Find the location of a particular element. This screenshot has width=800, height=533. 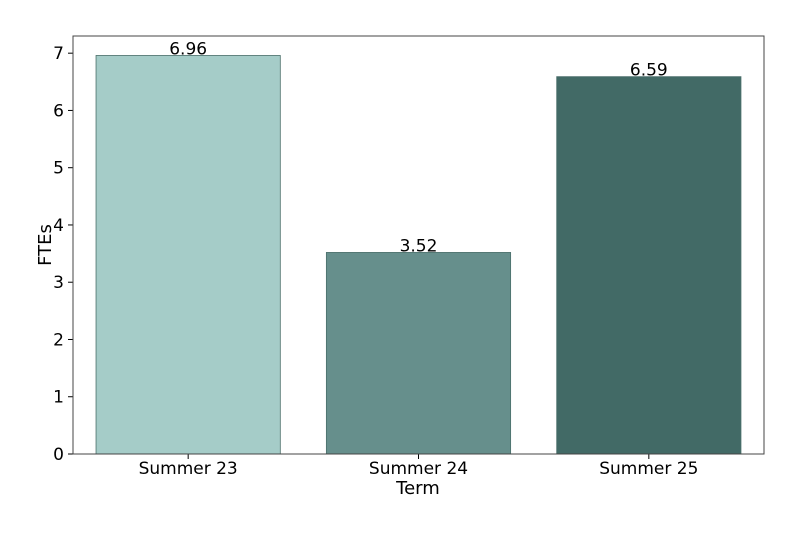

x-axis: Summer 23 Summer 24 Summer 25 is located at coordinates (418, 466).